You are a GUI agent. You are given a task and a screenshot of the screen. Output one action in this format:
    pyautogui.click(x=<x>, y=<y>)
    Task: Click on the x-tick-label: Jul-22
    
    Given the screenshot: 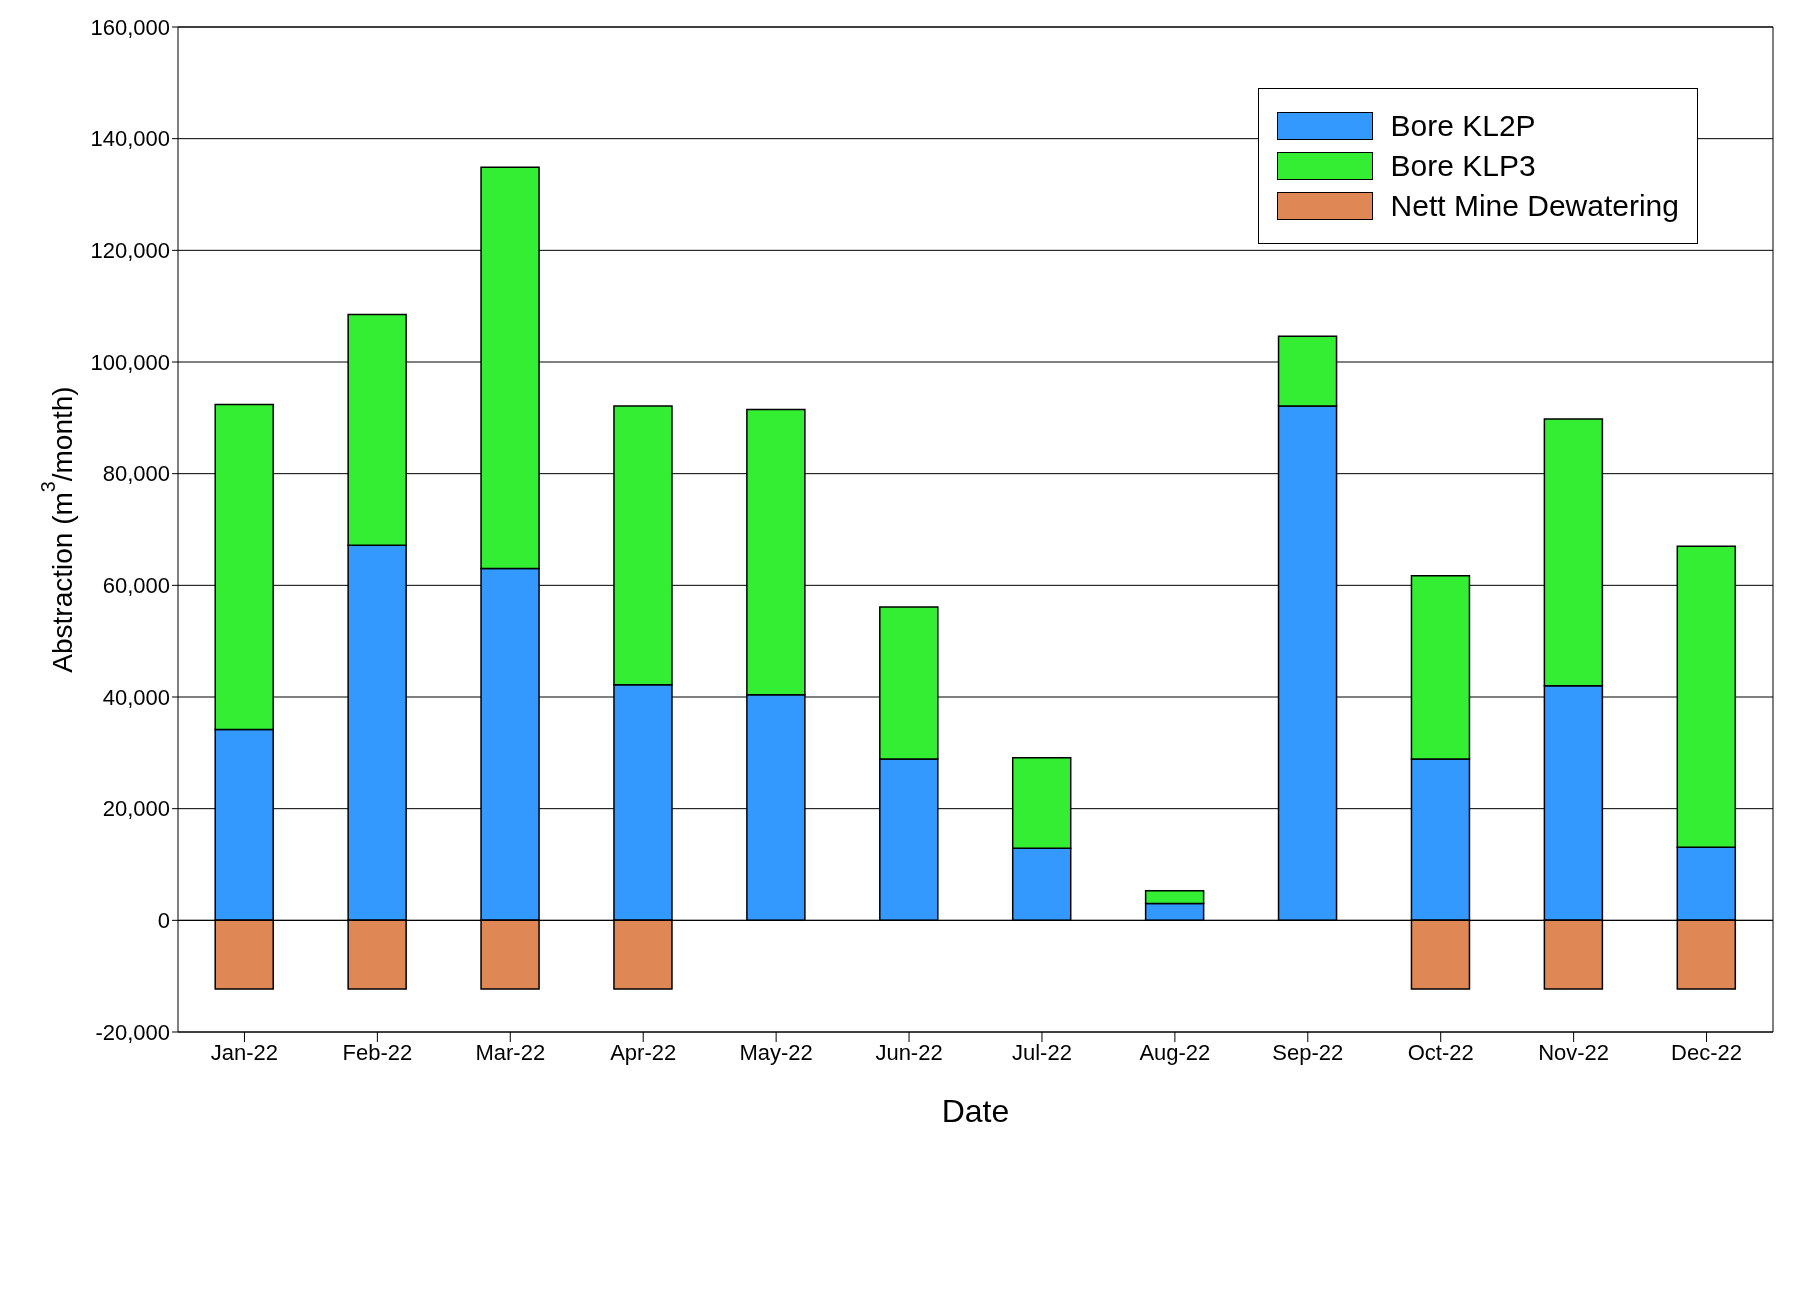 What is the action you would take?
    pyautogui.click(x=1042, y=1052)
    